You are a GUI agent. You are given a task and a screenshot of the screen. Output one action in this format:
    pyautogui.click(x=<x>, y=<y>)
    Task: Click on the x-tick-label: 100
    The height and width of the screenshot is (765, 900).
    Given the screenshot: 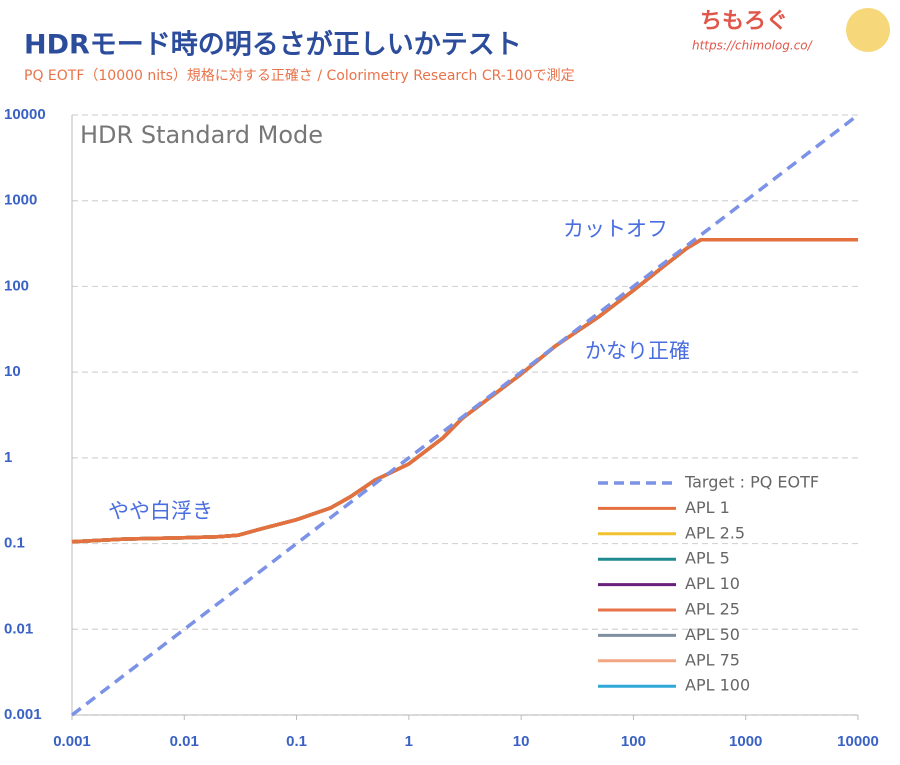 What is the action you would take?
    pyautogui.click(x=633, y=741)
    